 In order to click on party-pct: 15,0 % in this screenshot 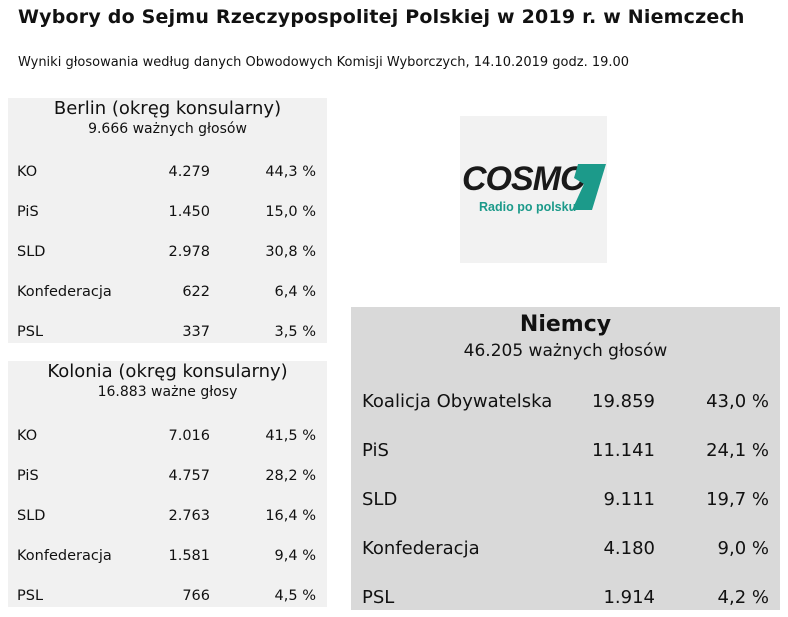, I will do `click(290, 212)`.